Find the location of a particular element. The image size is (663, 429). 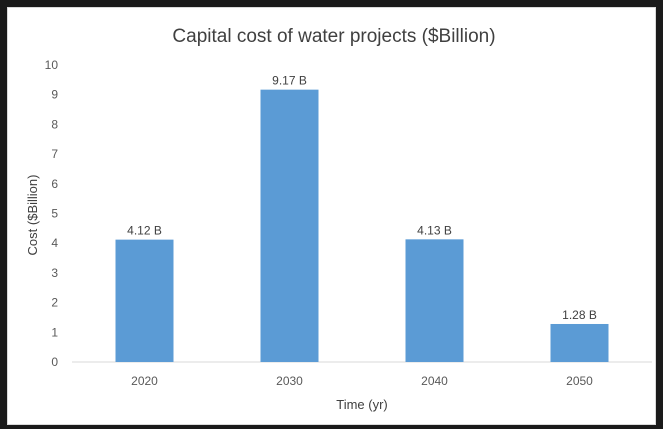

x-tick-label-2030: 2030 is located at coordinates (289, 381).